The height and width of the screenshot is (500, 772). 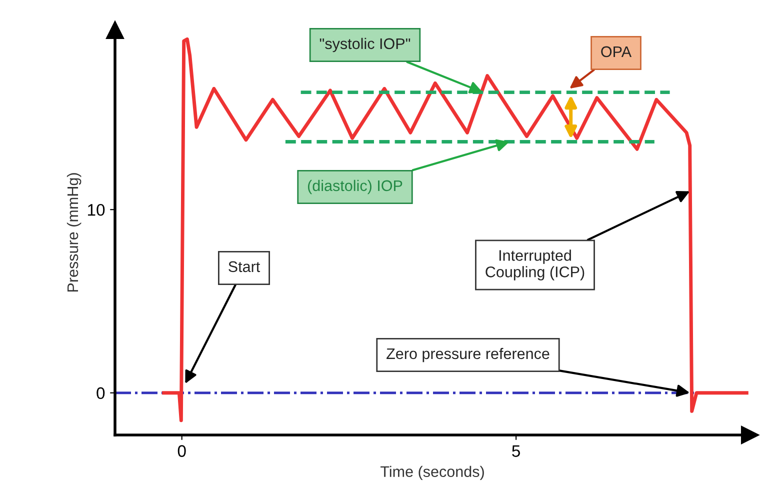 I want to click on y-tick-label: 10, so click(x=96, y=210).